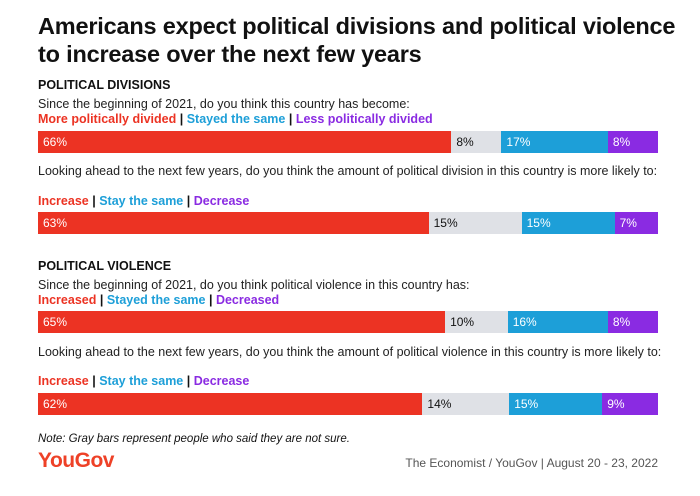 The width and height of the screenshot is (700, 496). What do you see at coordinates (245, 142) in the screenshot?
I see `bar-segment-more-politically-divided: 66%` at bounding box center [245, 142].